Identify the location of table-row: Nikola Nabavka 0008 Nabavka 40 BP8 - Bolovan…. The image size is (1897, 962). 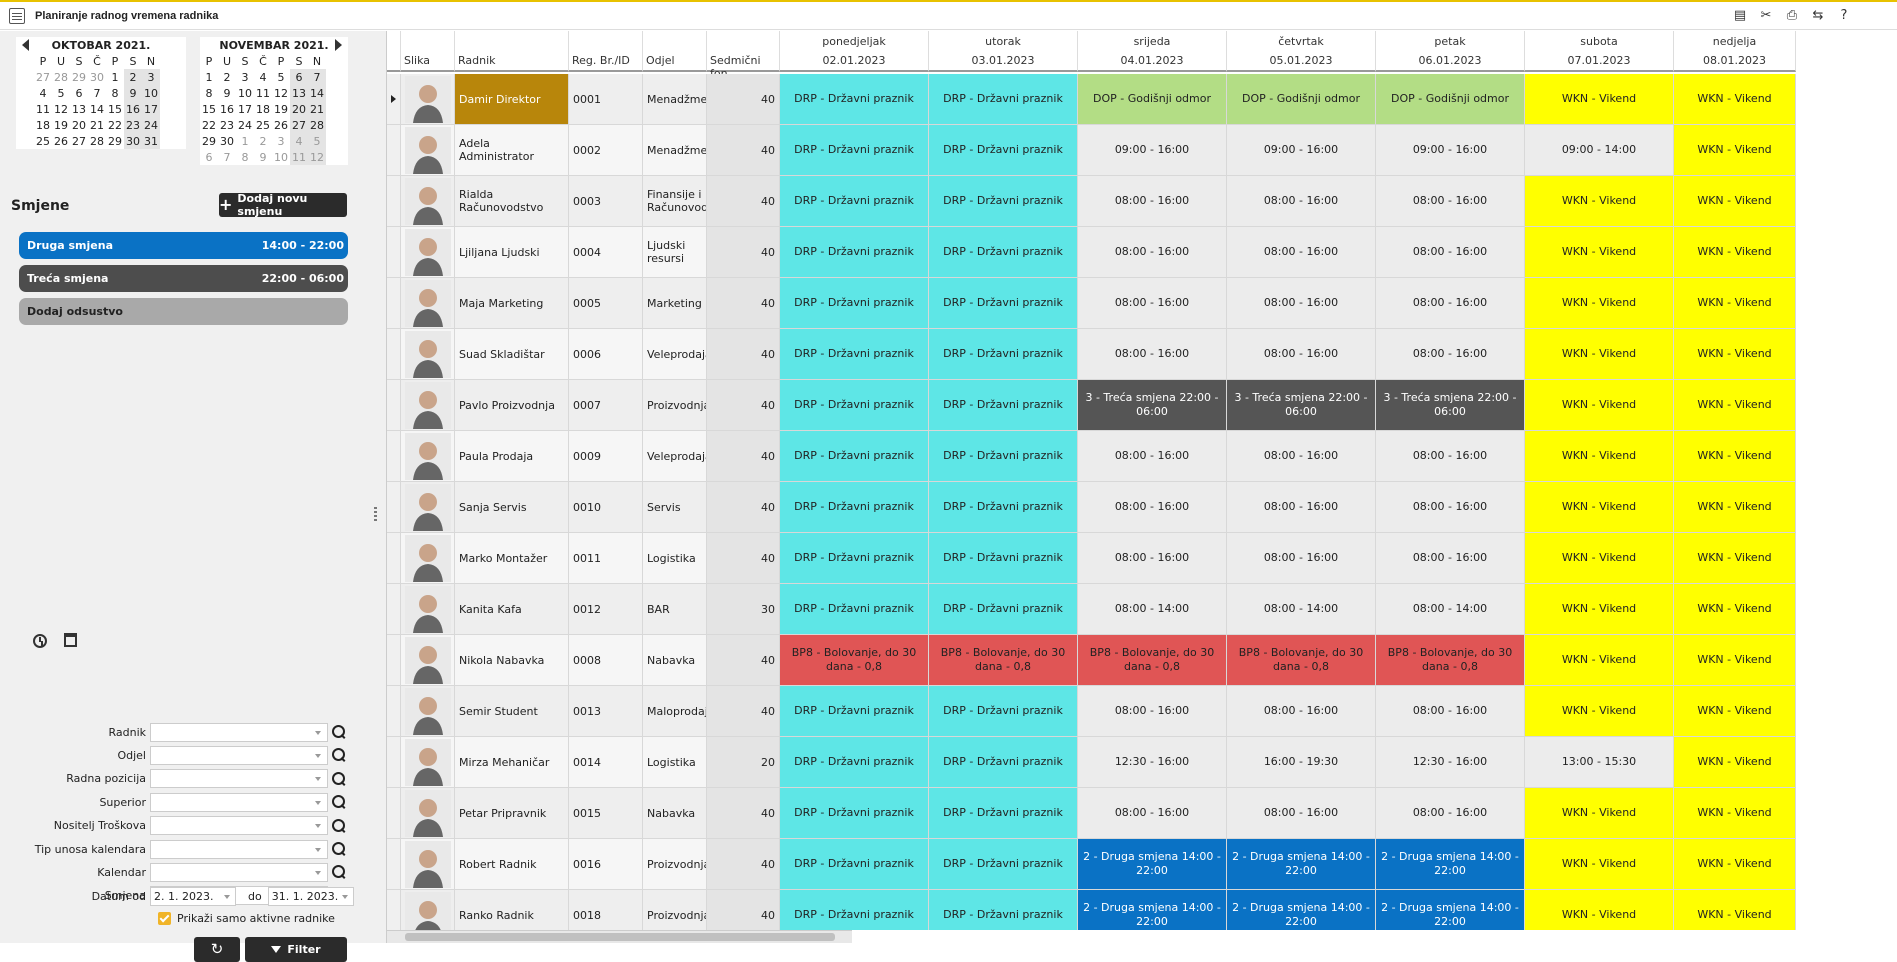
(1142, 660).